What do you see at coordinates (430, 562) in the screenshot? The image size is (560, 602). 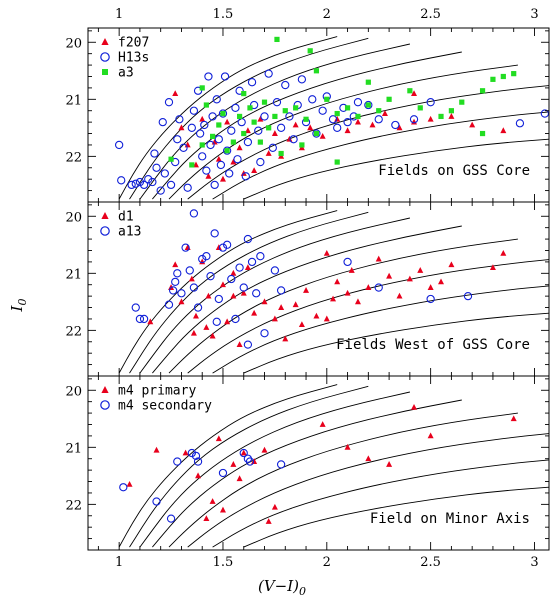 I see `x-tick-label-bottom: 2.5` at bounding box center [430, 562].